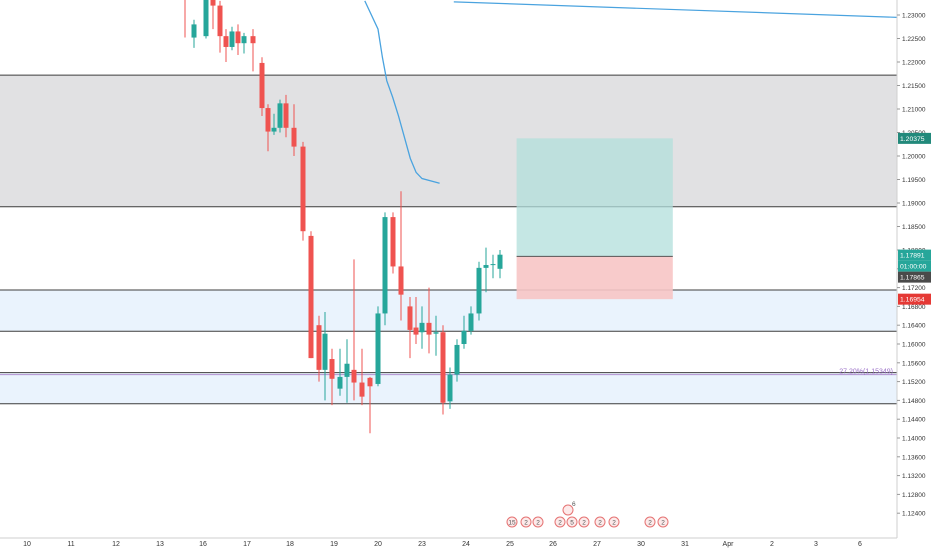  What do you see at coordinates (914, 204) in the screenshot?
I see `price-tick-label: 1.19000` at bounding box center [914, 204].